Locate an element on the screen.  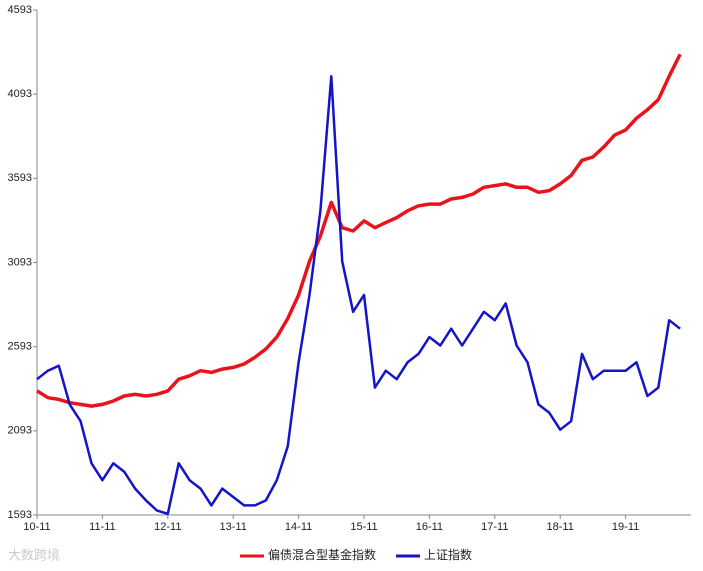
x-tick-label: 19-11 is located at coordinates (625, 527).